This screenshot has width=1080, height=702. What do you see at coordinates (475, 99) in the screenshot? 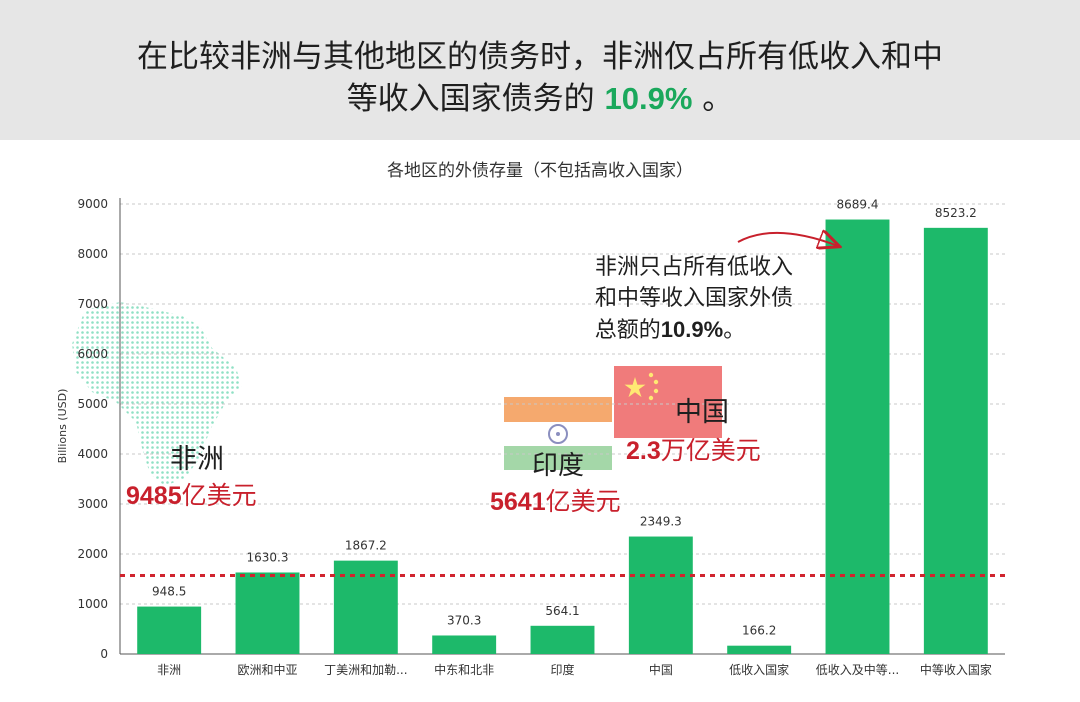
I see `headline-line-2-prefix: 等收入国家债务的` at bounding box center [475, 99].